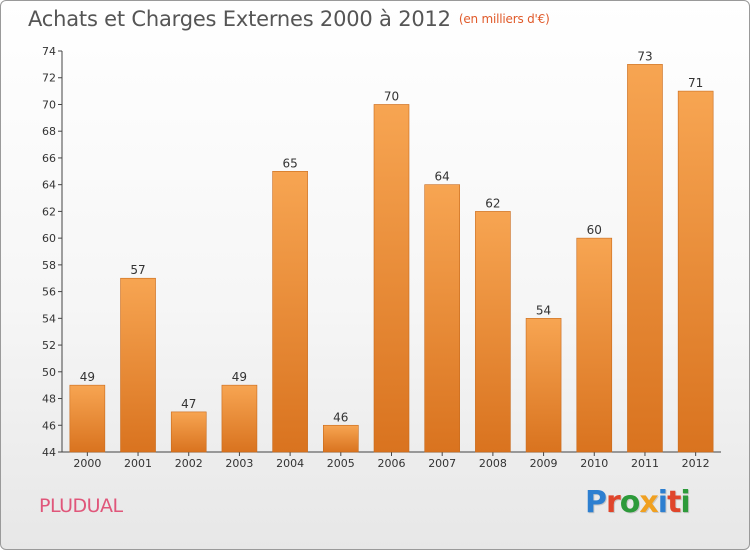  What do you see at coordinates (189, 463) in the screenshot?
I see `x-tick-label: 2002` at bounding box center [189, 463].